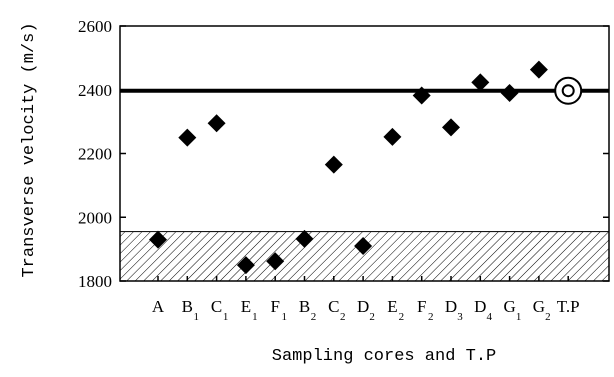 The image size is (614, 377). What do you see at coordinates (460, 317) in the screenshot?
I see `x-tick-label-subscript: 3` at bounding box center [460, 317].